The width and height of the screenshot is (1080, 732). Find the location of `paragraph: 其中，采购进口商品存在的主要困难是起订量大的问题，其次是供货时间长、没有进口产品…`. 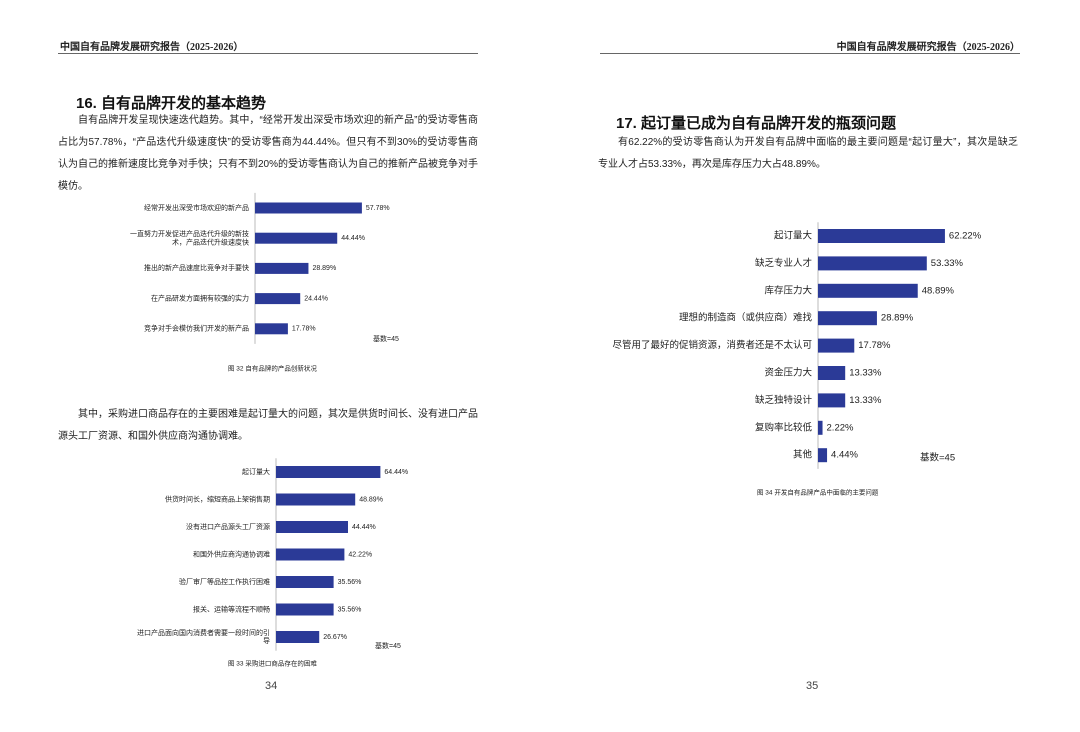

paragraph: 其中，采购进口商品存在的主要困难是起订量大的问题，其次是供货时间长、没有进口产品… is located at coordinates (268, 425).